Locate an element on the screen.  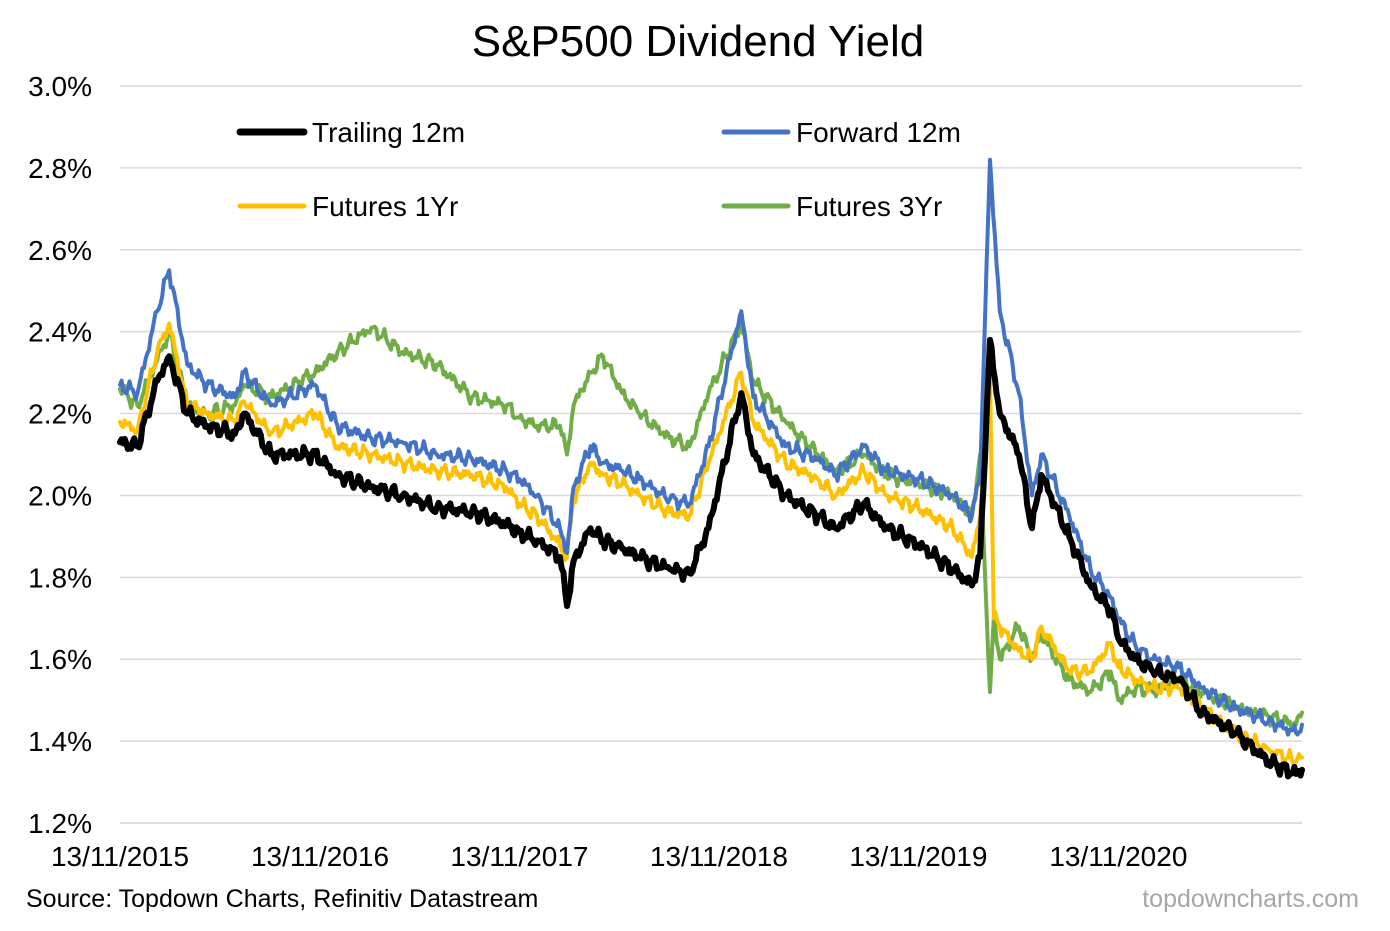
y-tick-label: 2.6% is located at coordinates (60, 250).